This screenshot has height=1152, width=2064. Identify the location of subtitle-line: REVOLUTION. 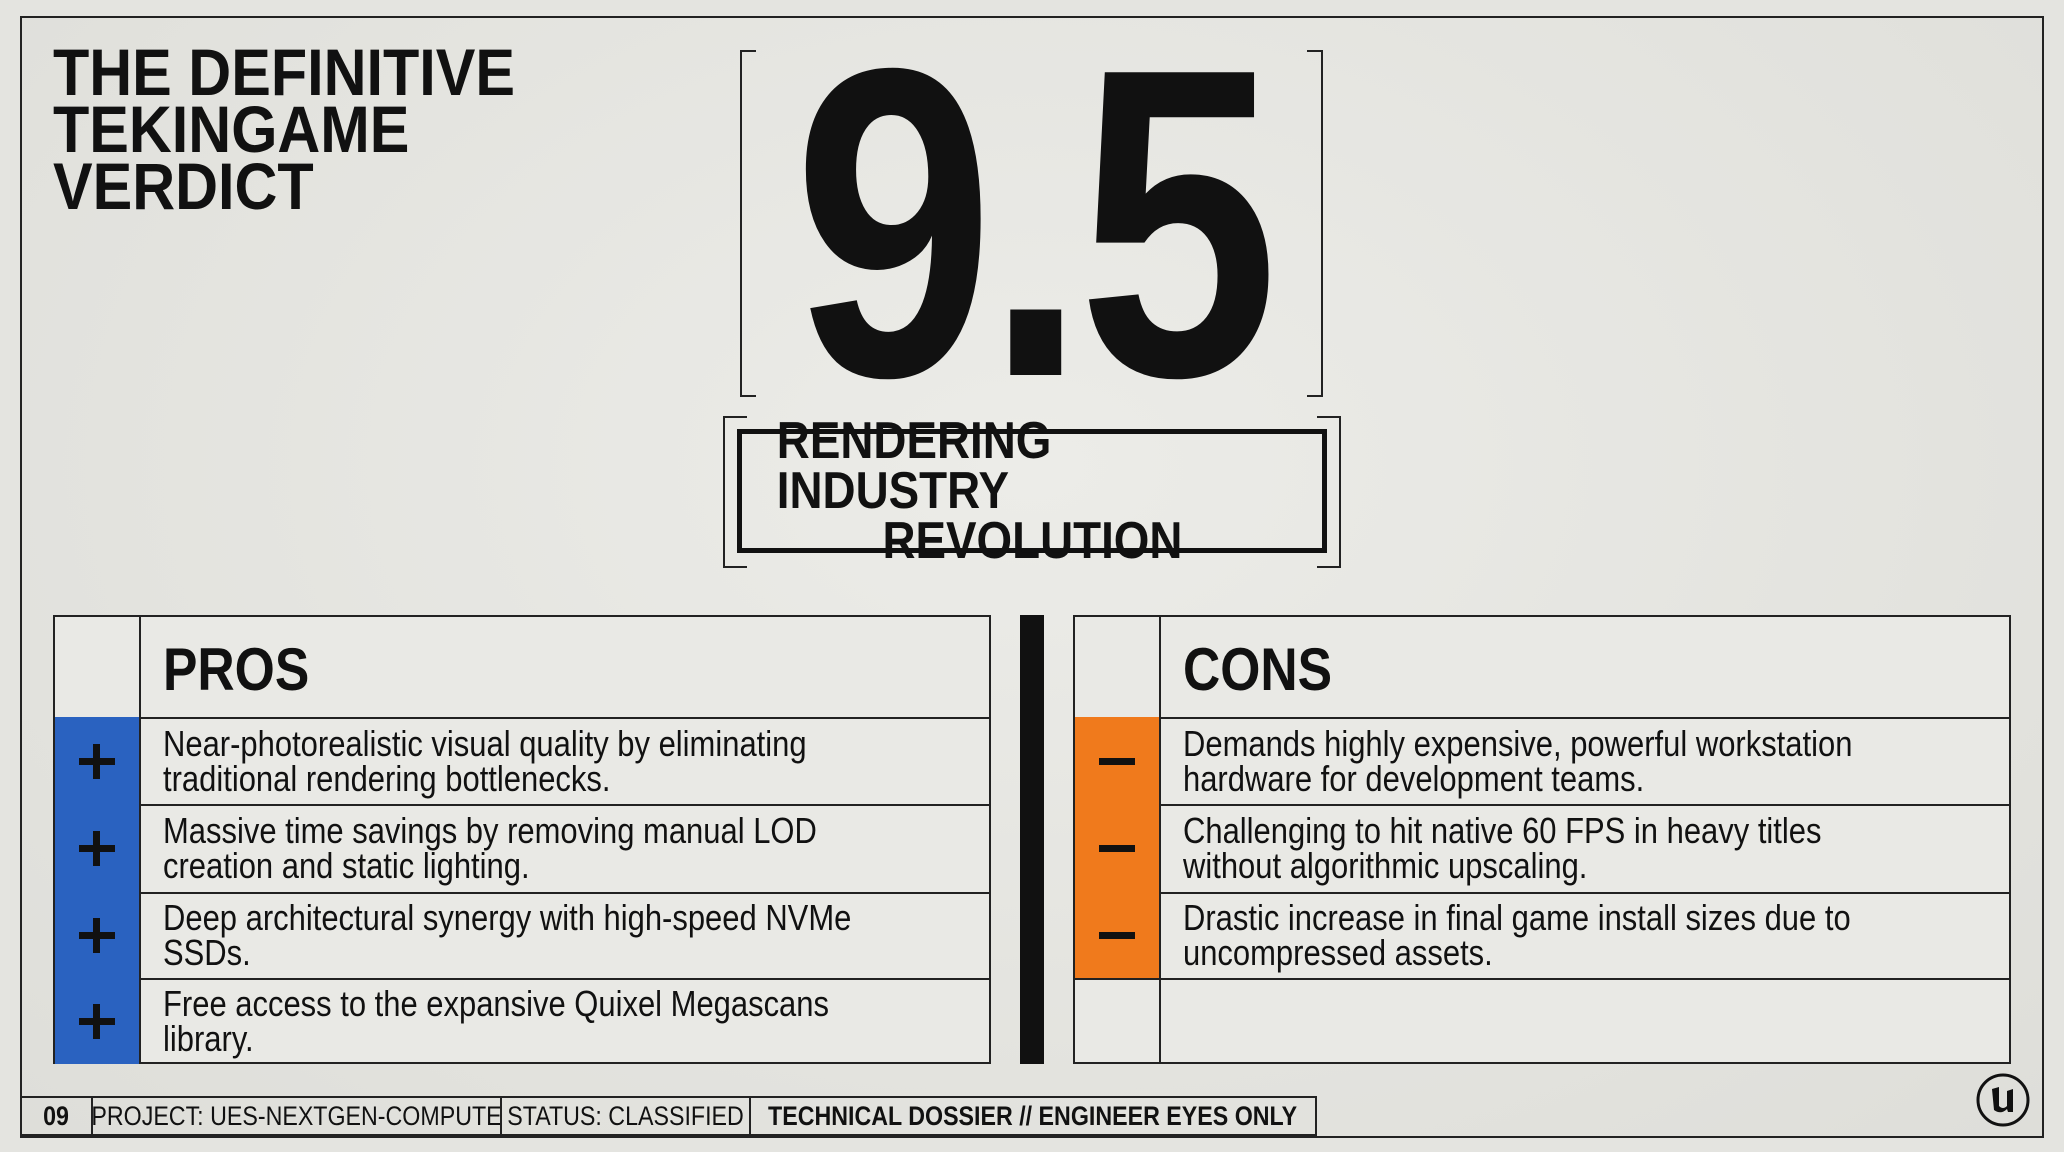
(1032, 541).